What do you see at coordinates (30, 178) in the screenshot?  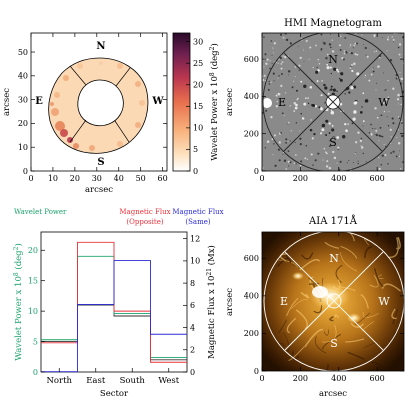 I see `p1-x-tick-label: 0` at bounding box center [30, 178].